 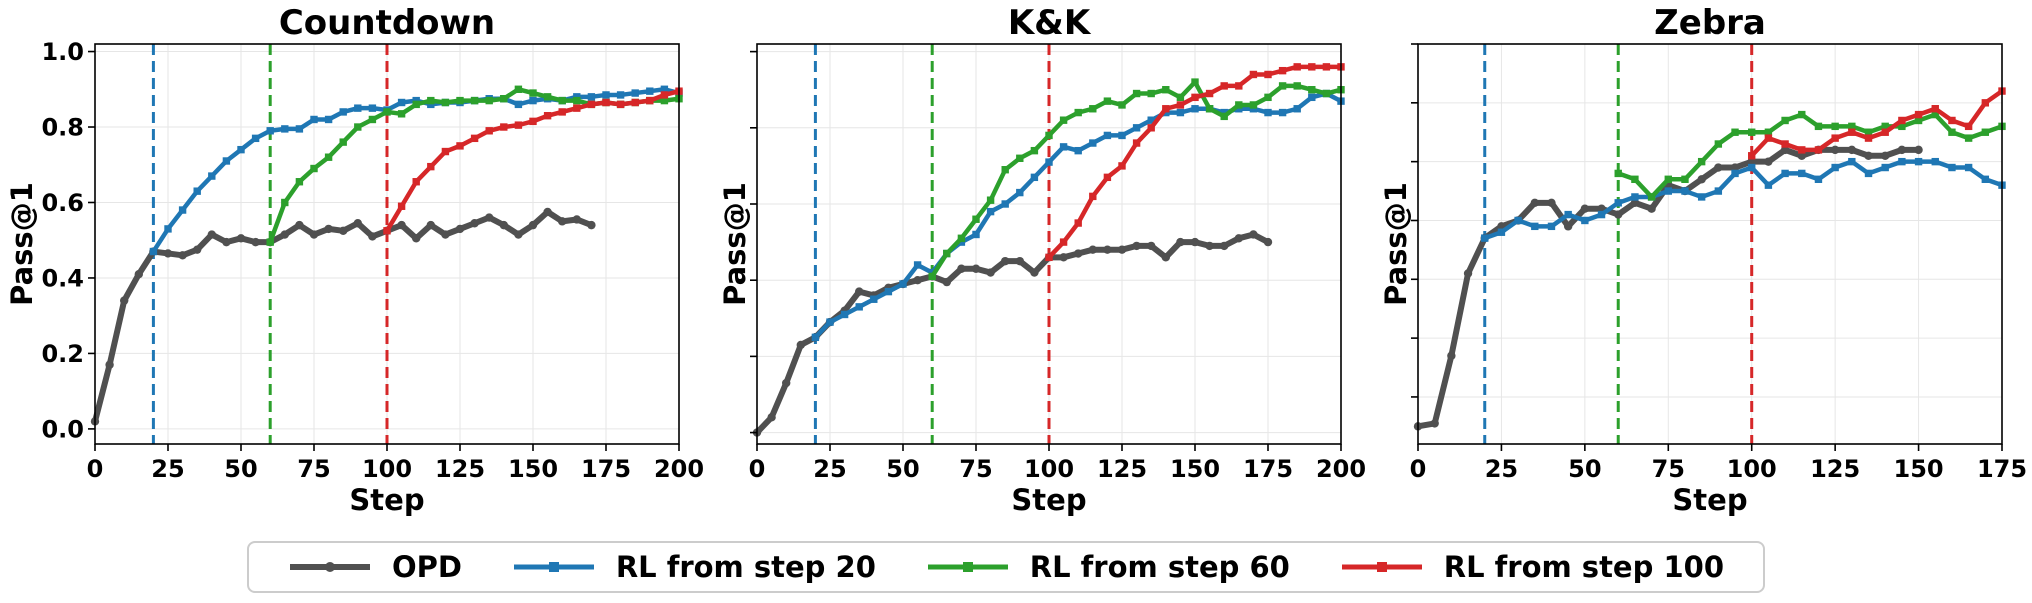 What do you see at coordinates (679, 469) in the screenshot?
I see `x-tick-label: 200` at bounding box center [679, 469].